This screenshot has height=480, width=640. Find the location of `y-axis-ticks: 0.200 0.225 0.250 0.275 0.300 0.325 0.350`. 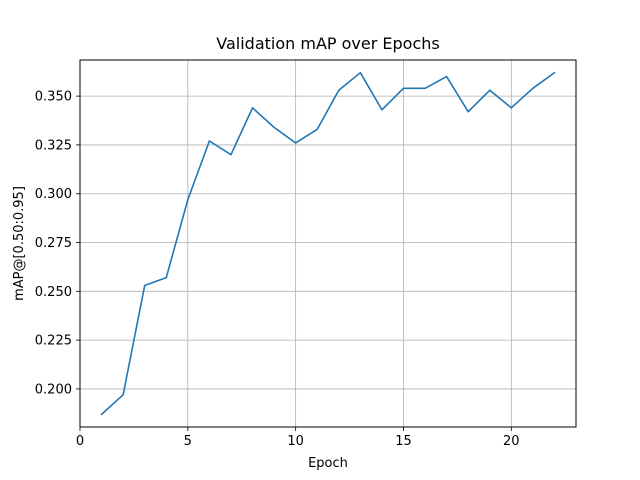

y-axis-ticks: 0.200 0.225 0.250 0.275 0.300 0.325 0.350 is located at coordinates (57, 243).